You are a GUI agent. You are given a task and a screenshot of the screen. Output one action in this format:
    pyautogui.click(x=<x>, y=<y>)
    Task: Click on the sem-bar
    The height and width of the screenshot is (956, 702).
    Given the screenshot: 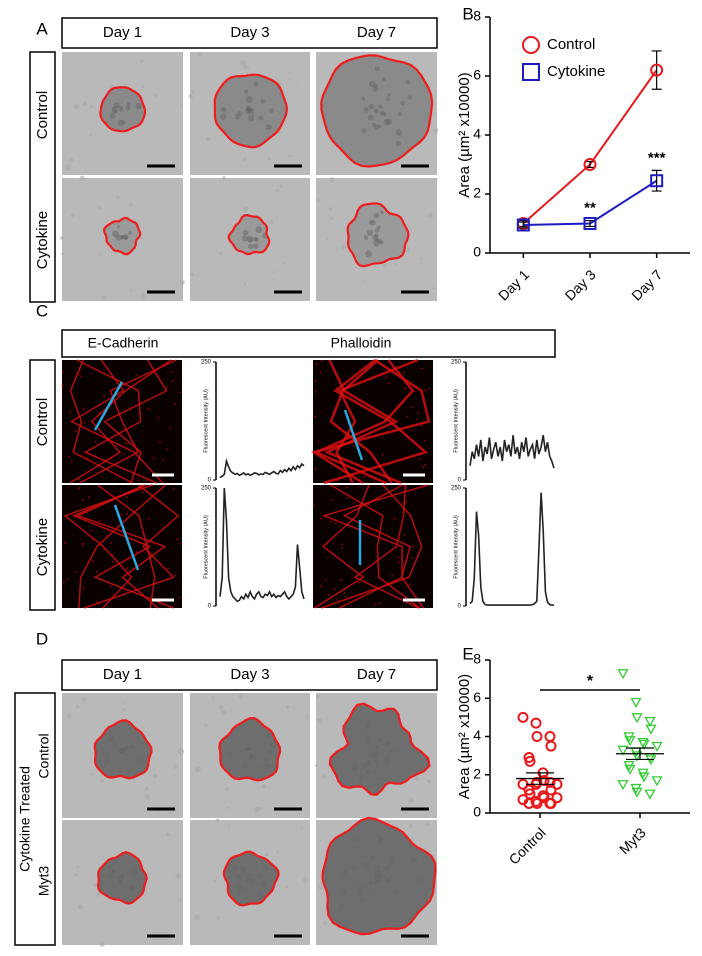 What is the action you would take?
    pyautogui.click(x=640, y=754)
    